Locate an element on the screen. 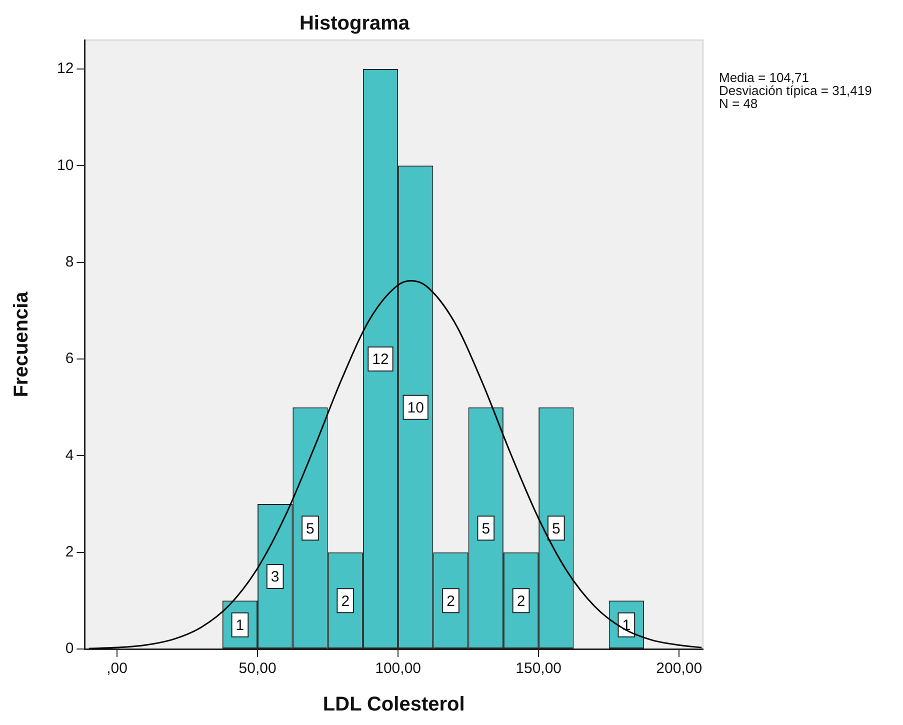  text: N = 48 is located at coordinates (738, 104).